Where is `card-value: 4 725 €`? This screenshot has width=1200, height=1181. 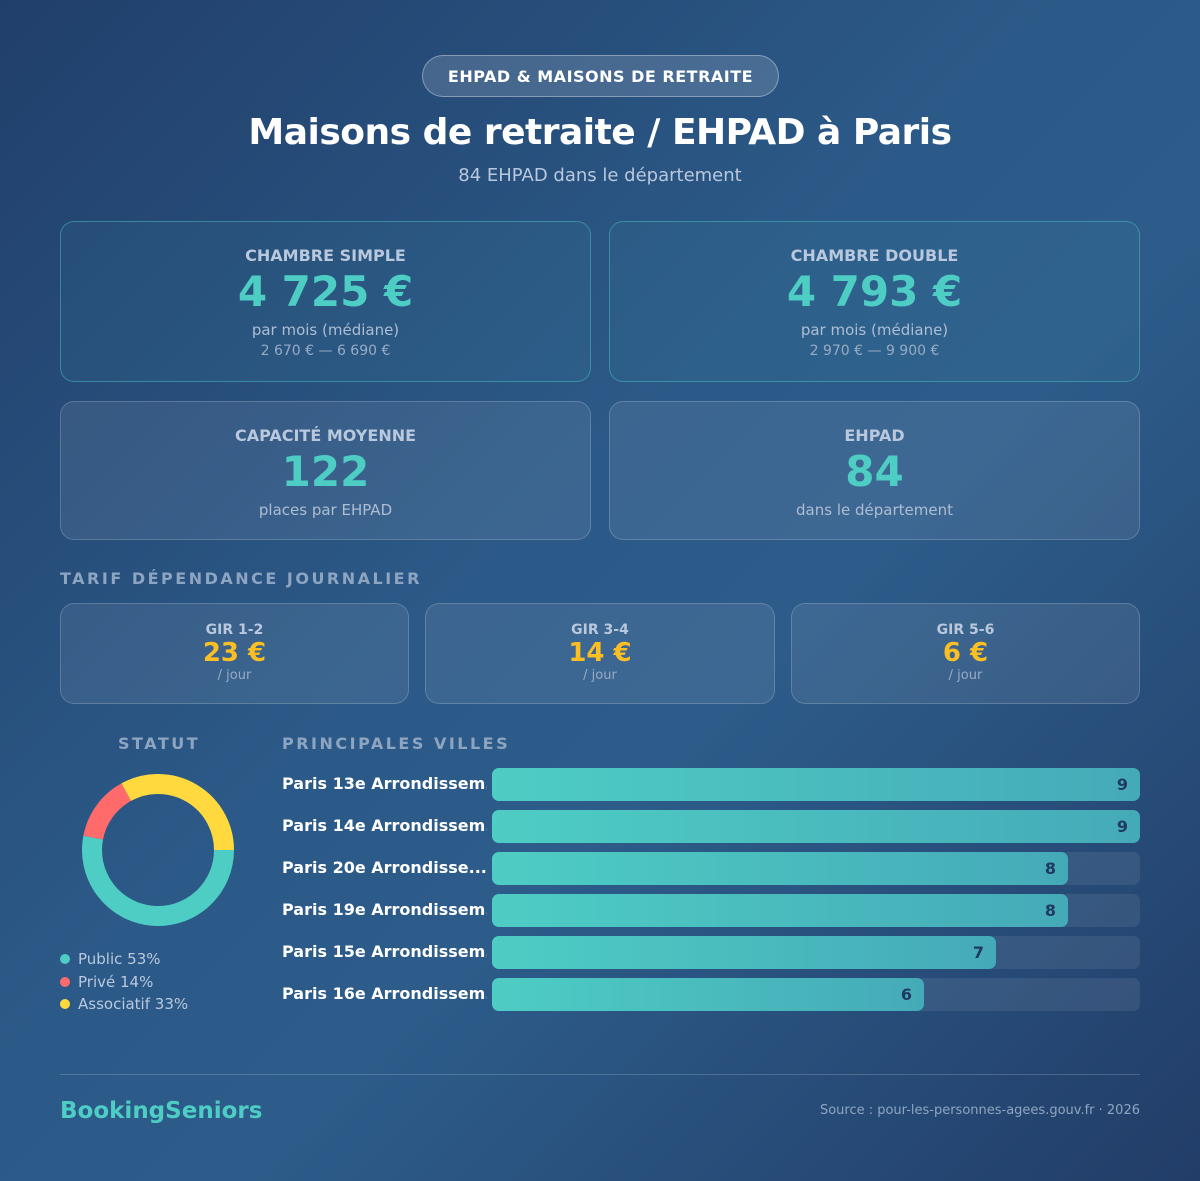
card-value: 4 725 € is located at coordinates (325, 291).